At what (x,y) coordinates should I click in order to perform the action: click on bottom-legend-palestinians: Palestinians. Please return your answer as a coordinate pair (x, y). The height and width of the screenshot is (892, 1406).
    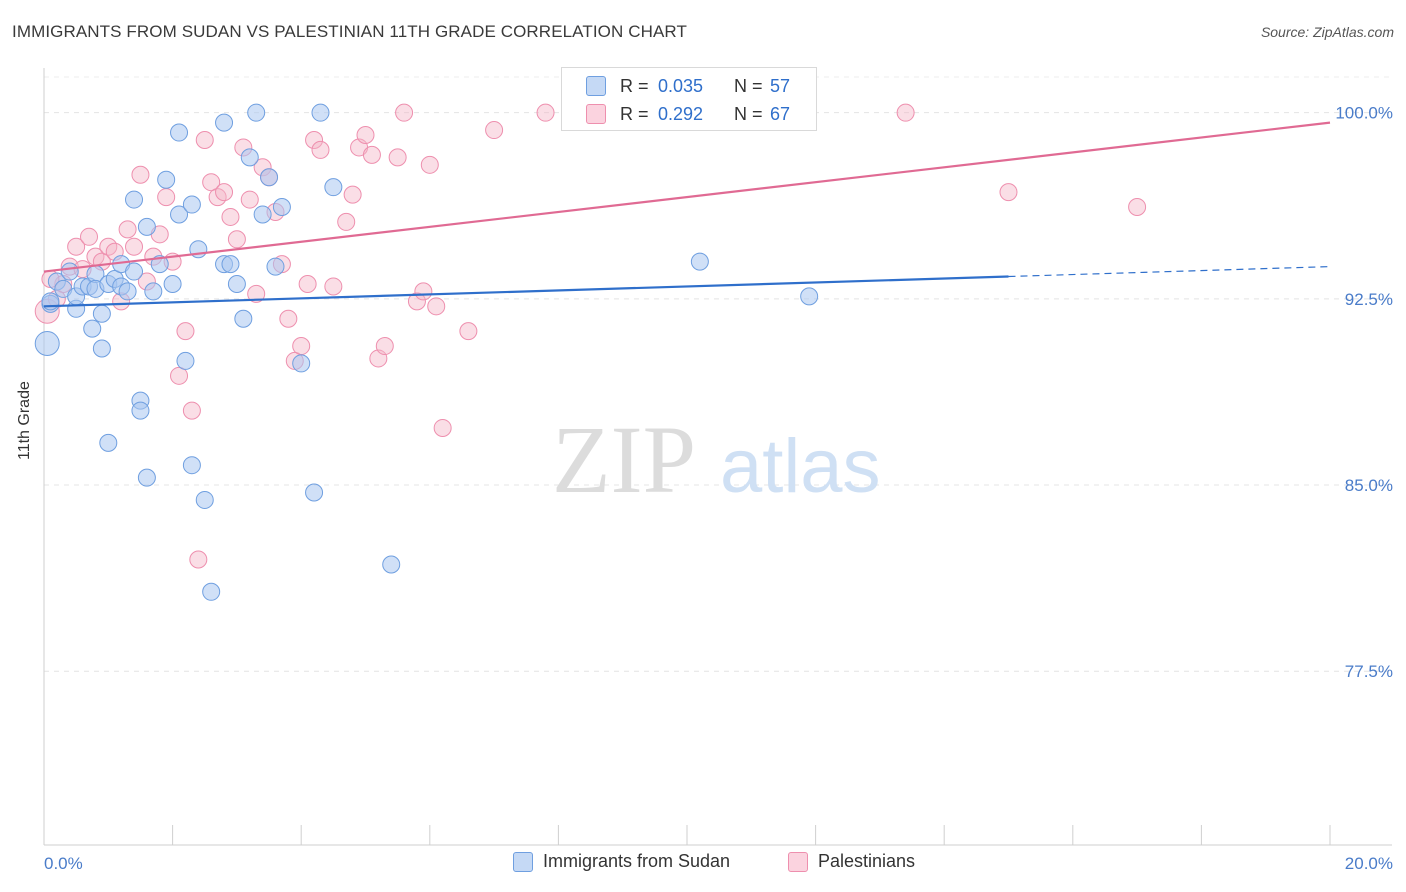
    Looking at the image, I should click on (851, 861).